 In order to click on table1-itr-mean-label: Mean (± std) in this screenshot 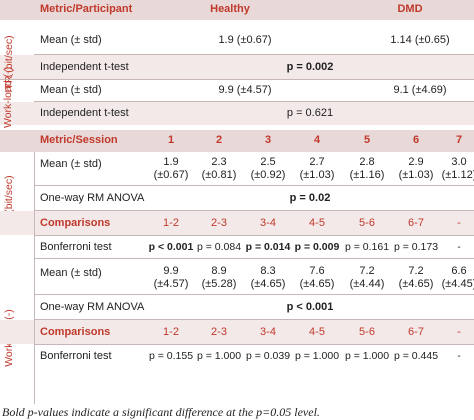, I will do `click(71, 40)`.